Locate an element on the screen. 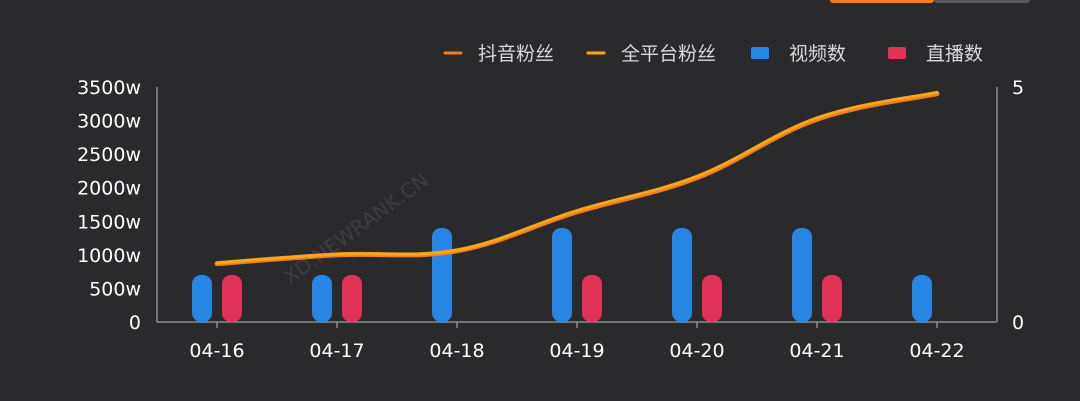 This screenshot has height=401, width=1080. x-tick-label: 04-16 is located at coordinates (216, 351).